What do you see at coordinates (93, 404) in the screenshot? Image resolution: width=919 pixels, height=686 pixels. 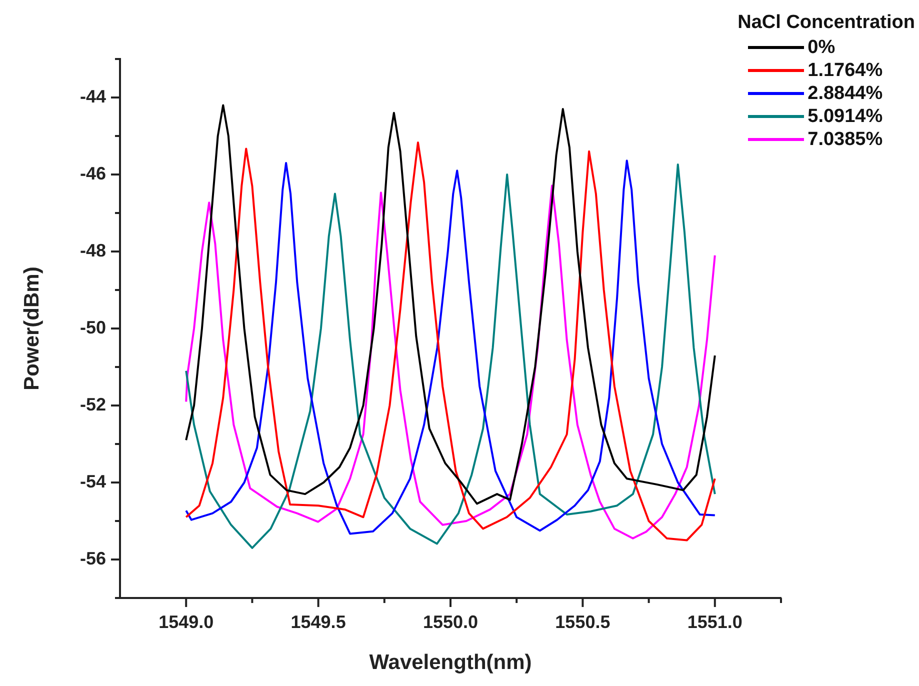 I see `y-tick-label: -52` at bounding box center [93, 404].